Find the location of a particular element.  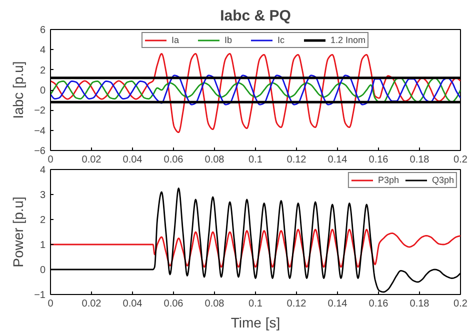

y-axis-title: Iabc [p.u] is located at coordinates (18, 90).